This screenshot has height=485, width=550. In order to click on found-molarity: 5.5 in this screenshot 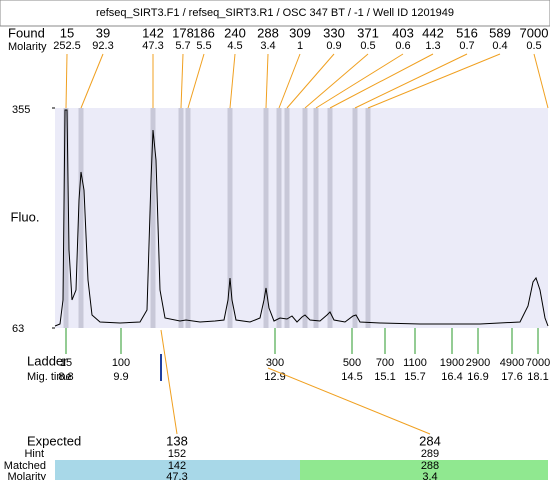, I will do `click(203, 46)`.